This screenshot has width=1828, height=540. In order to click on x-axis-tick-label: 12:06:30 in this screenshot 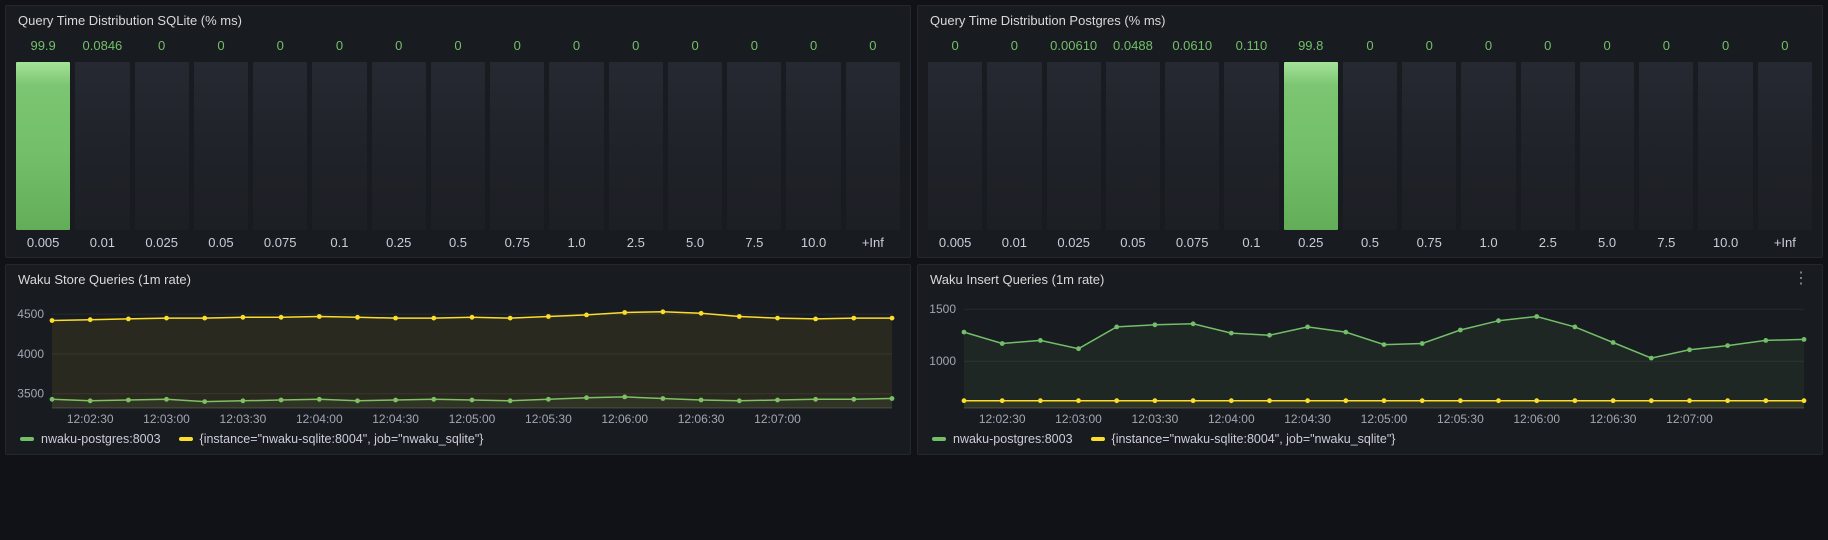, I will do `click(701, 419)`.